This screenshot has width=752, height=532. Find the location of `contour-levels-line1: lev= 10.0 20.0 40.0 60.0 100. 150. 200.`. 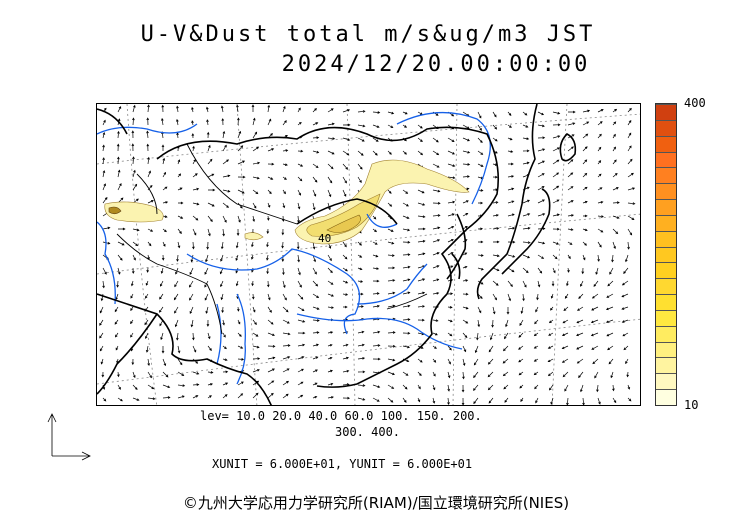

contour-levels-line1: lev= 10.0 20.0 40.0 60.0 100. 150. 200. is located at coordinates (341, 416).